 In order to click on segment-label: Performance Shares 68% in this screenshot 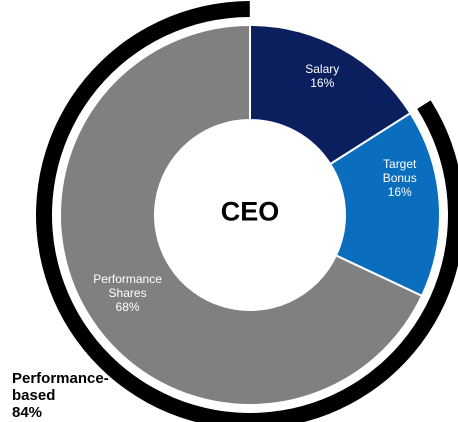, I will do `click(128, 293)`.